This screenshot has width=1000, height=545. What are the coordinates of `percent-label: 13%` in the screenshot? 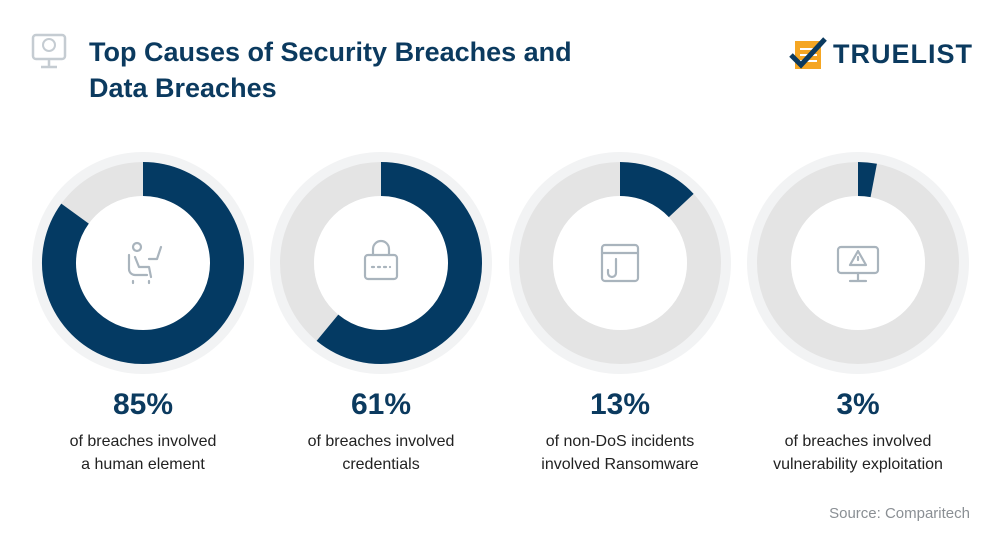 It's located at (620, 404).